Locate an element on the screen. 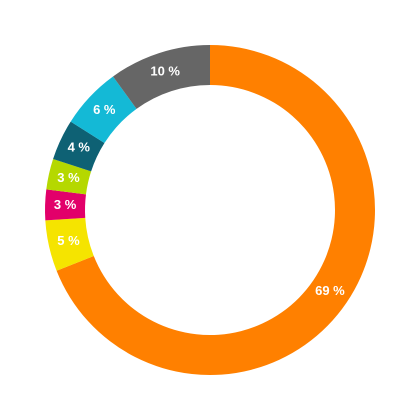  data-label: 4 % is located at coordinates (79, 147).